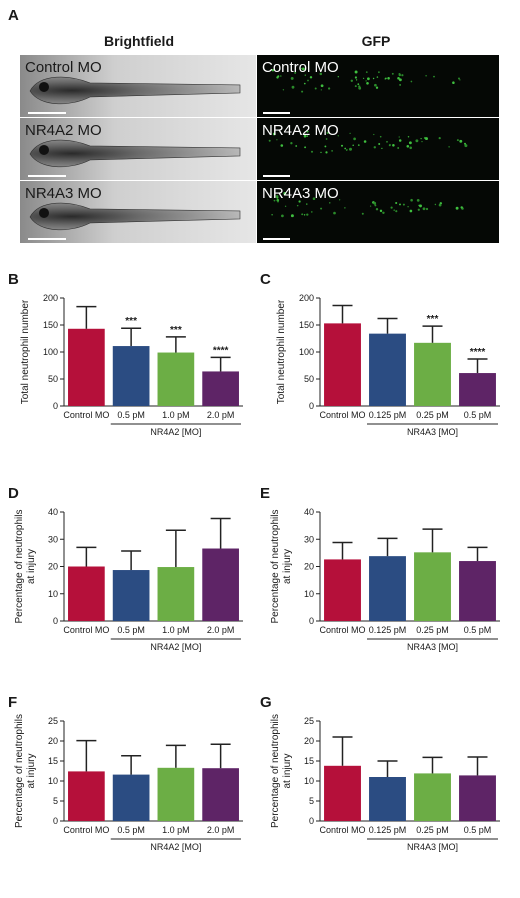 The height and width of the screenshot is (898, 520). I want to click on x-tick-label: Control MO, so click(86, 830).